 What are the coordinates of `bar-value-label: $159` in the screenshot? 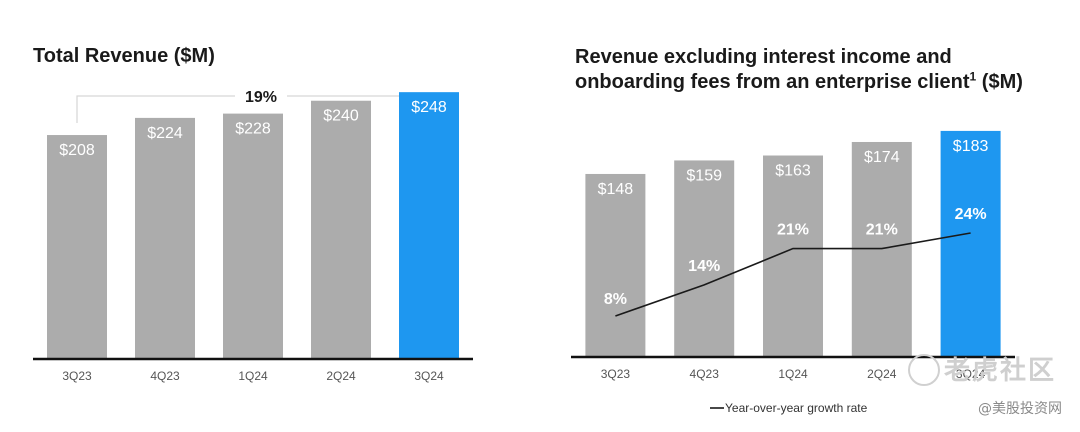 It's located at (704, 175).